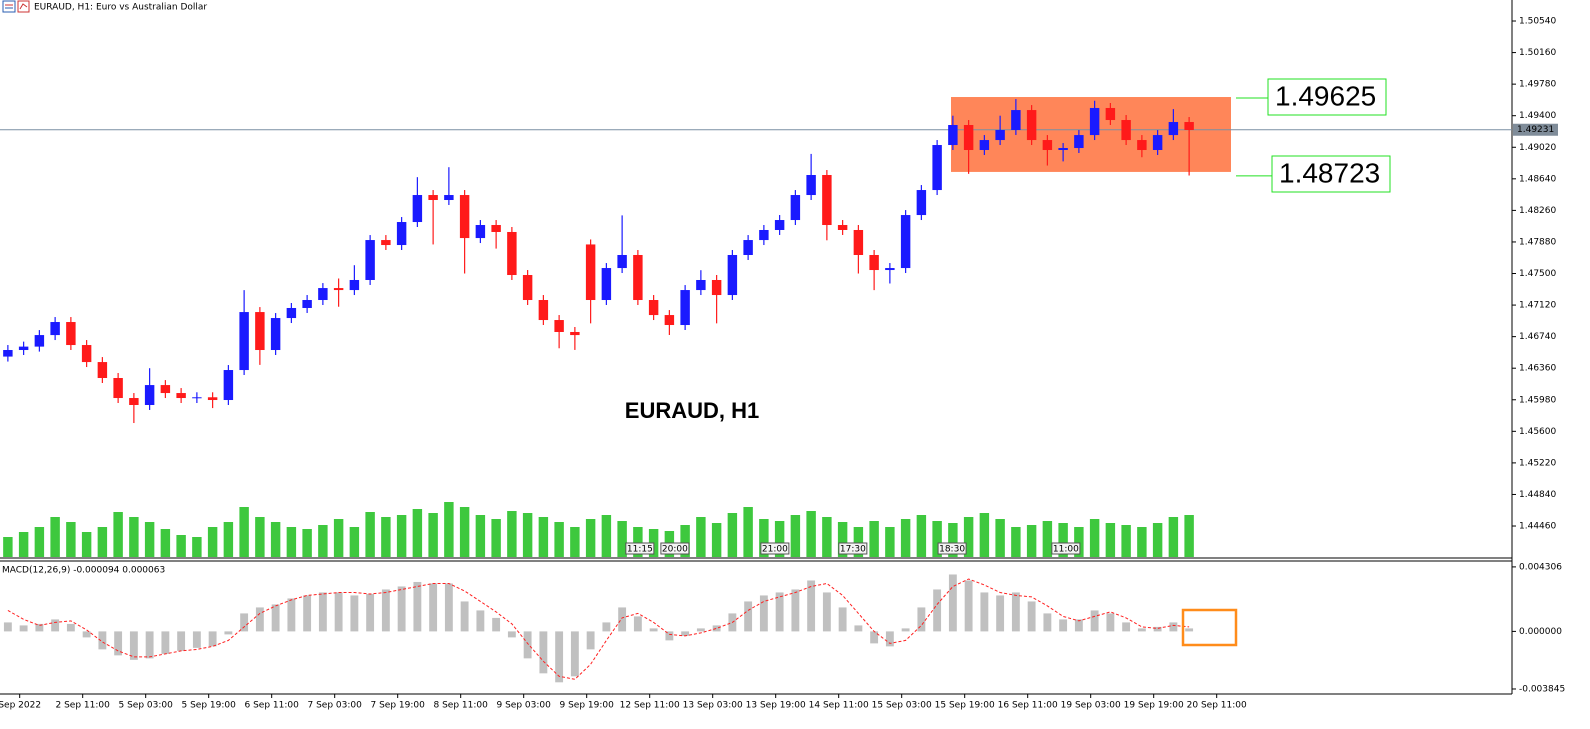  I want to click on symbol-icon, so click(16, 6).